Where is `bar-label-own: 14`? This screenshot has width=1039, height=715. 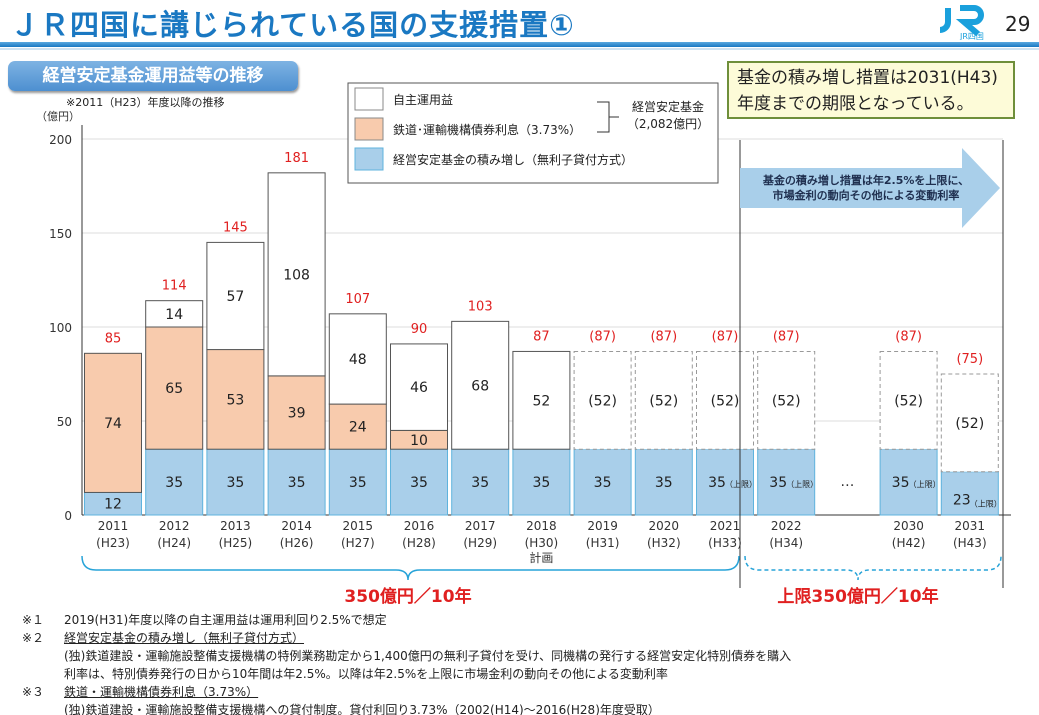 bar-label-own: 14 is located at coordinates (174, 315).